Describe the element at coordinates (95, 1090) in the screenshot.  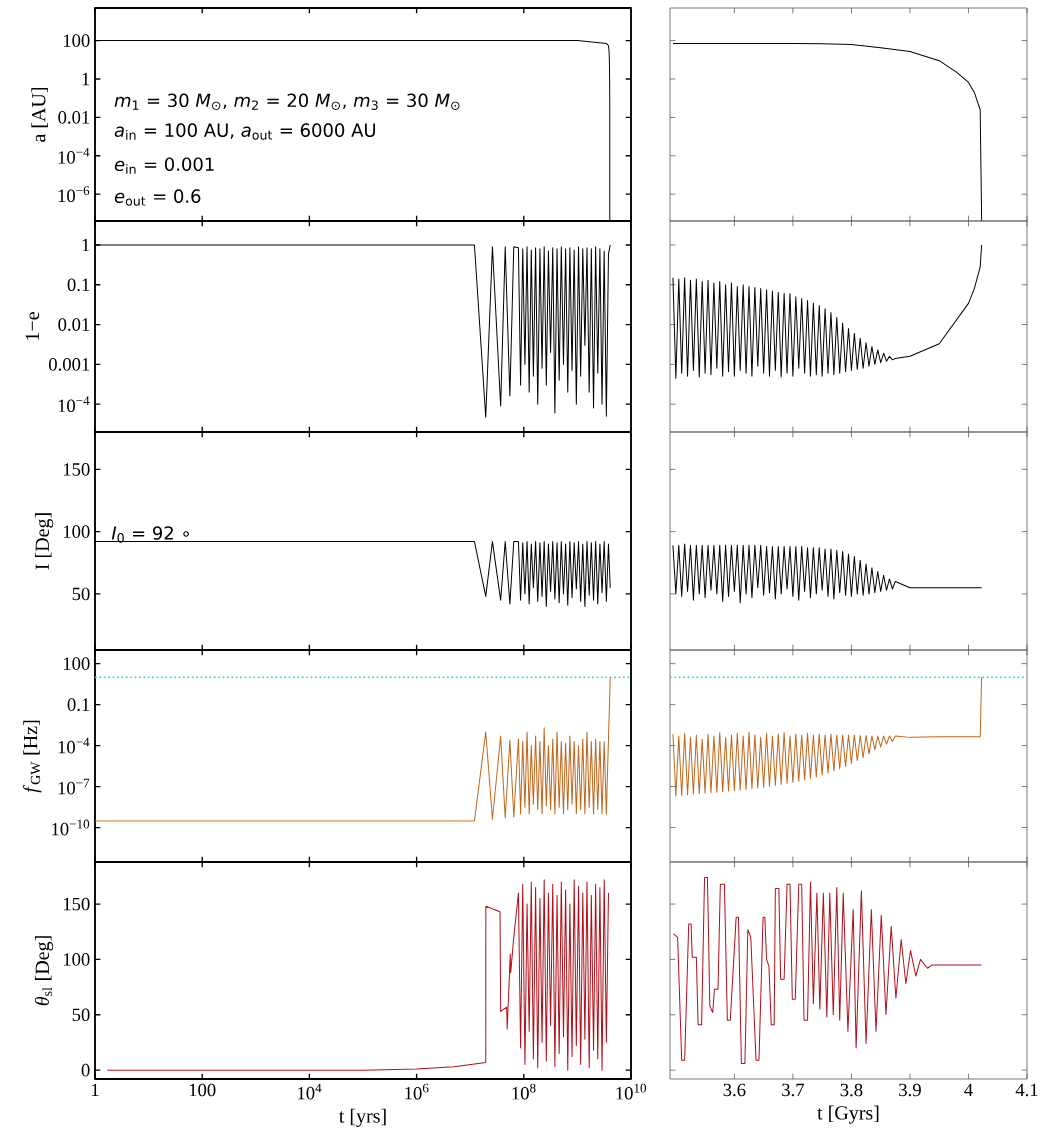
I see `x-tick-label: 1` at that location.